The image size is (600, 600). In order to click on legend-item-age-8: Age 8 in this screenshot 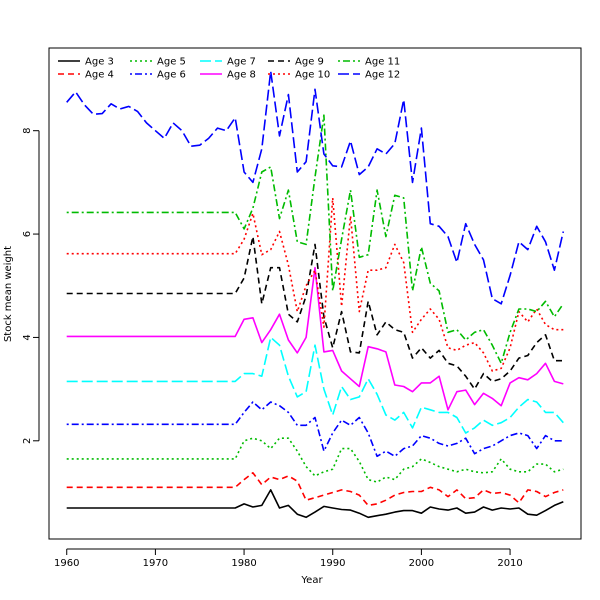, I will do `click(228, 75)`.